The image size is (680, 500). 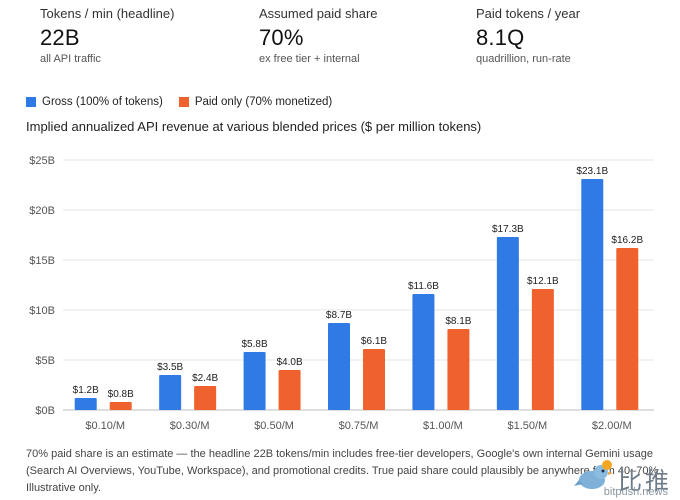 What do you see at coordinates (359, 426) in the screenshot?
I see `x-tick-label: $0.75/M` at bounding box center [359, 426].